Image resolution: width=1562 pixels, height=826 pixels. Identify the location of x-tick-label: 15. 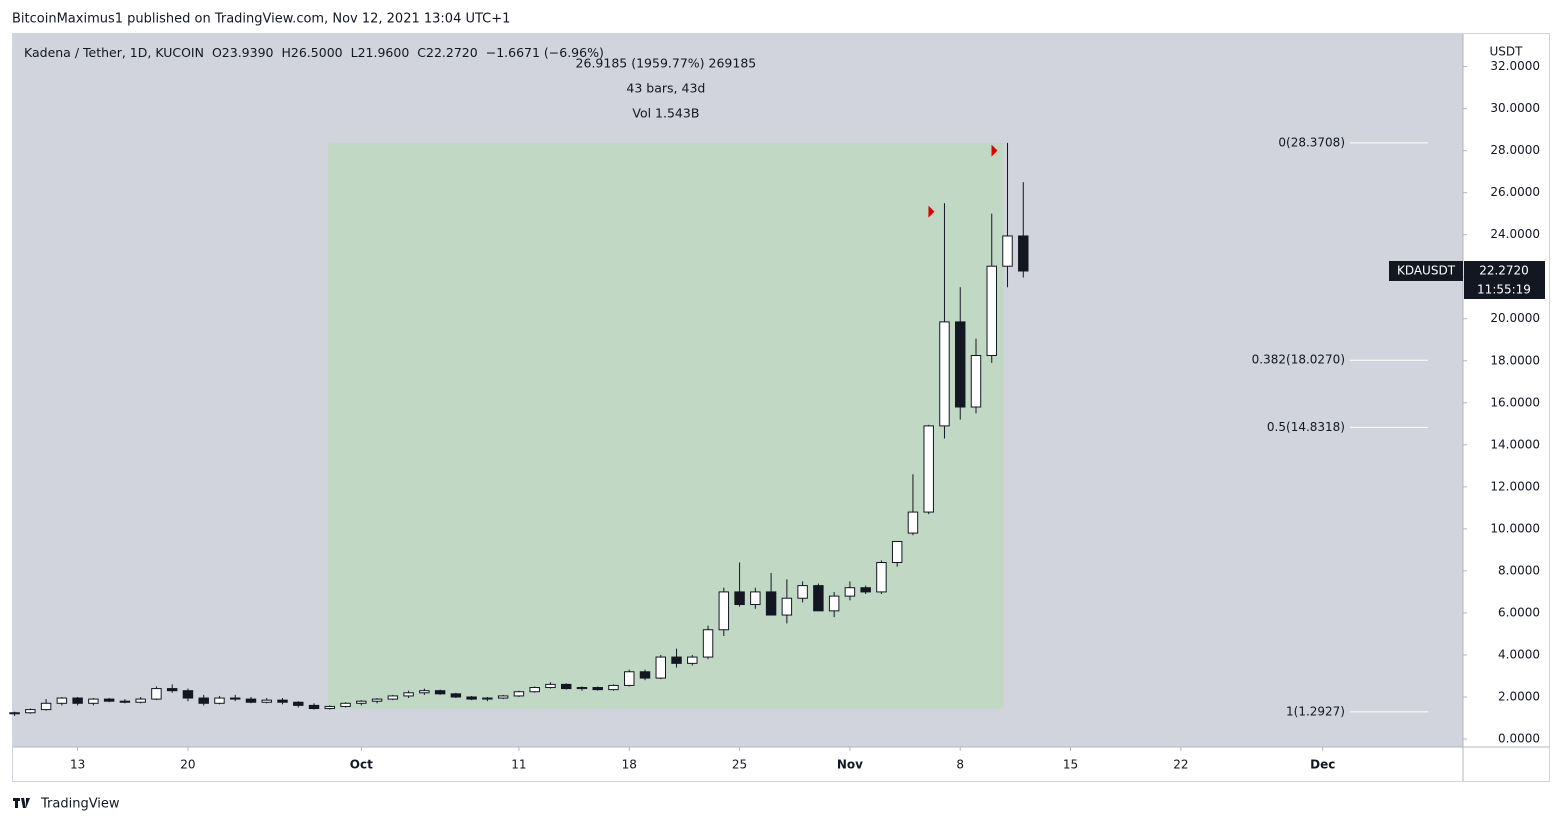
(1070, 765).